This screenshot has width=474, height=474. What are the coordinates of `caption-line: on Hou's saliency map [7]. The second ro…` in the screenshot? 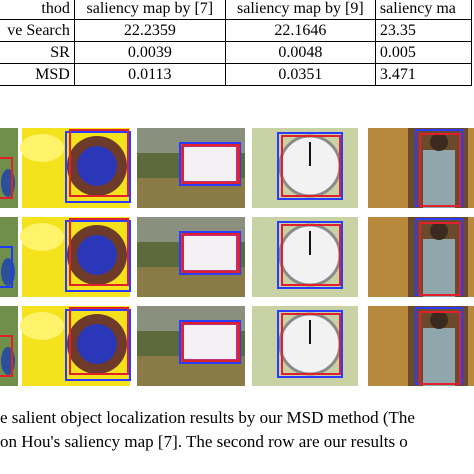 It's located at (204, 441).